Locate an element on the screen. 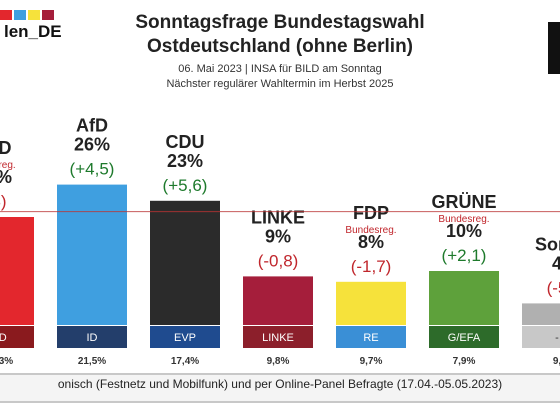  party-label-1: PD is located at coordinates (6, 148).